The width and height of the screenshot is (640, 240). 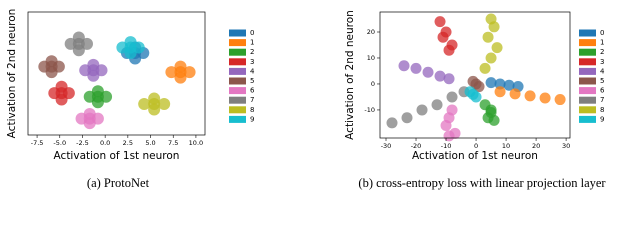 What do you see at coordinates (150, 143) in the screenshot?
I see `x-tick-label: 5.0` at bounding box center [150, 143].